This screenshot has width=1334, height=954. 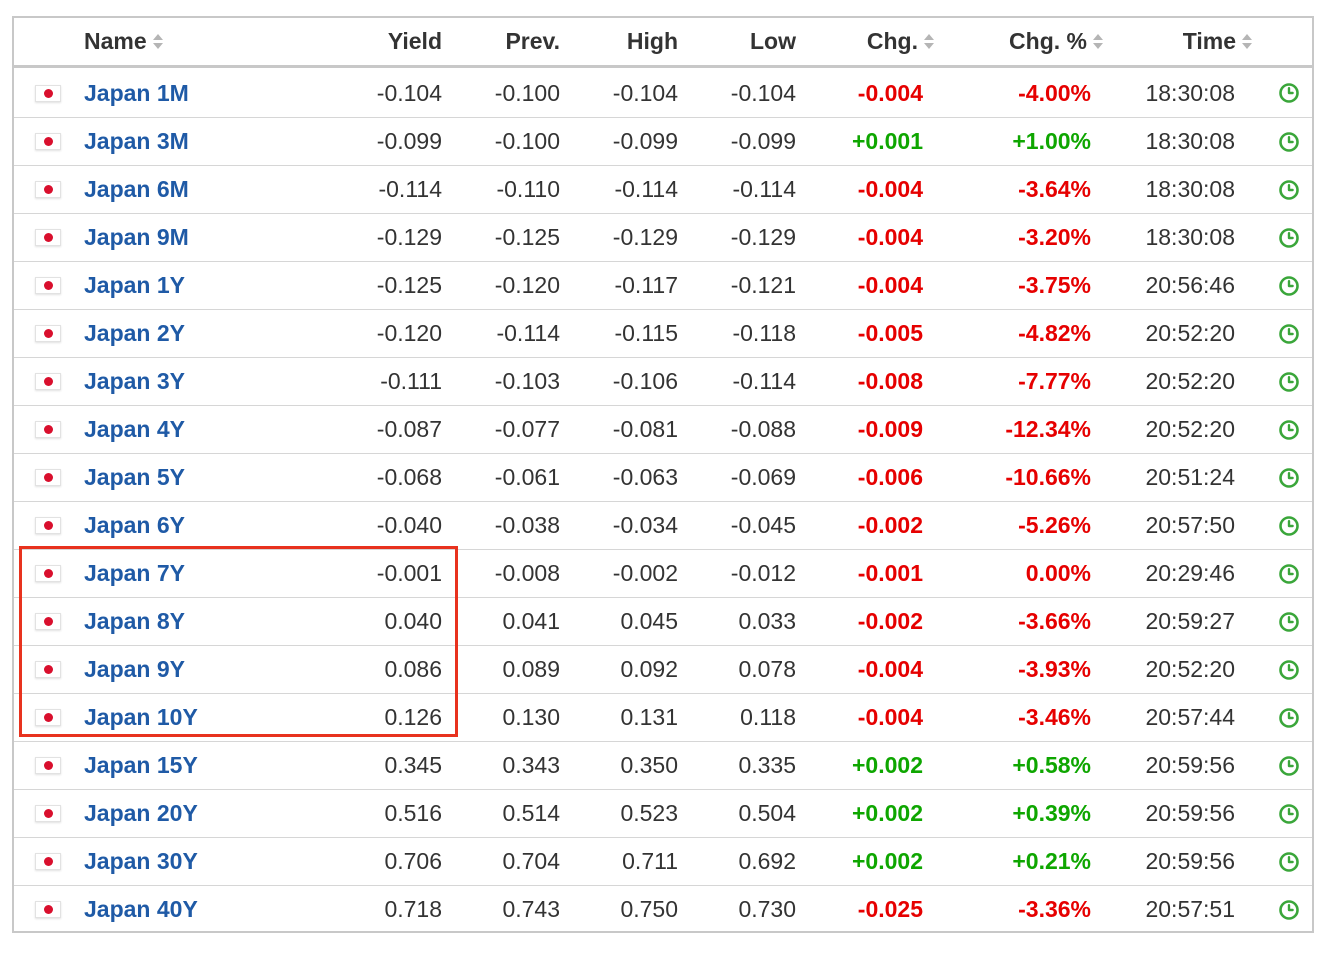 What do you see at coordinates (141, 909) in the screenshot?
I see `bond-name-link: Japan 40Y` at bounding box center [141, 909].